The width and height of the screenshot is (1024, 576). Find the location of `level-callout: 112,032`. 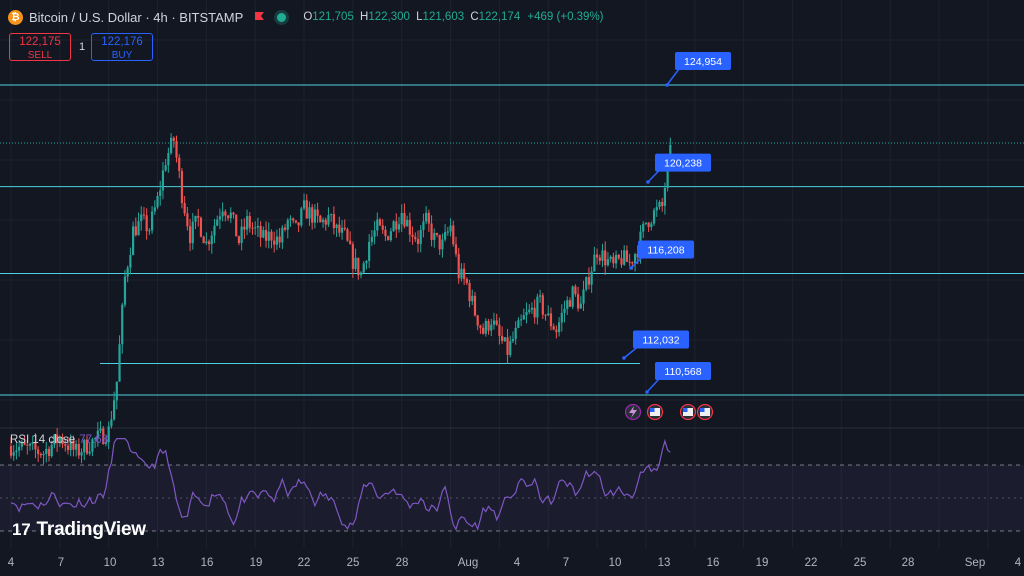

level-callout: 112,032 is located at coordinates (661, 339).